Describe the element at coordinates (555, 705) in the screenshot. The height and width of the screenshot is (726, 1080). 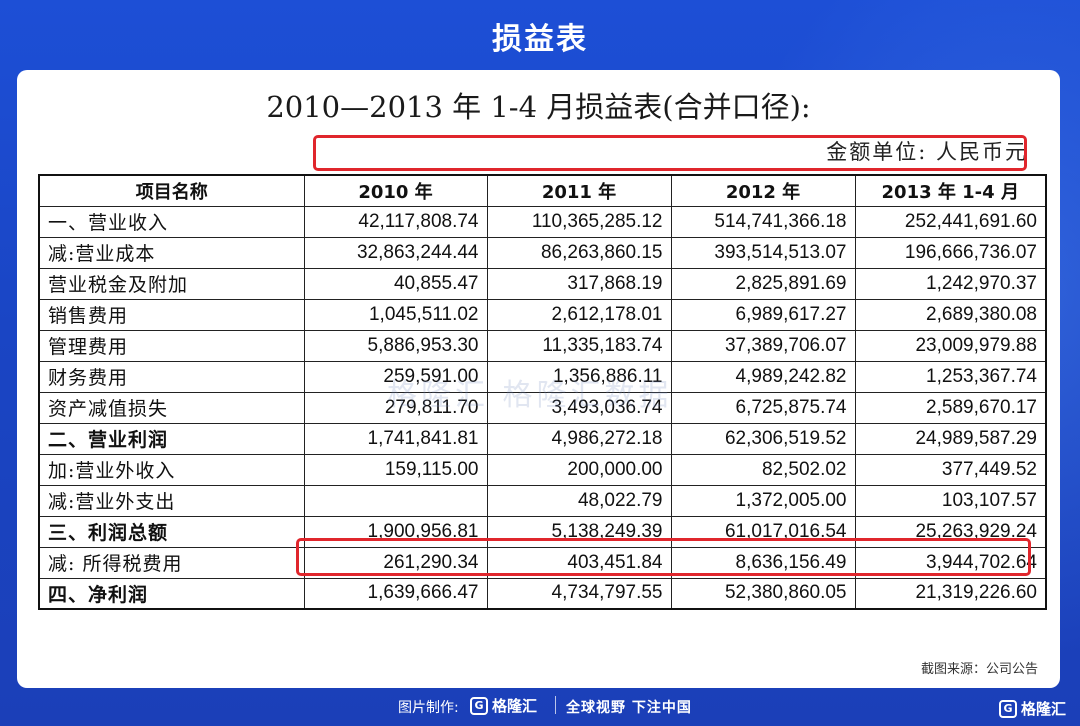
I see `footer-divider` at that location.